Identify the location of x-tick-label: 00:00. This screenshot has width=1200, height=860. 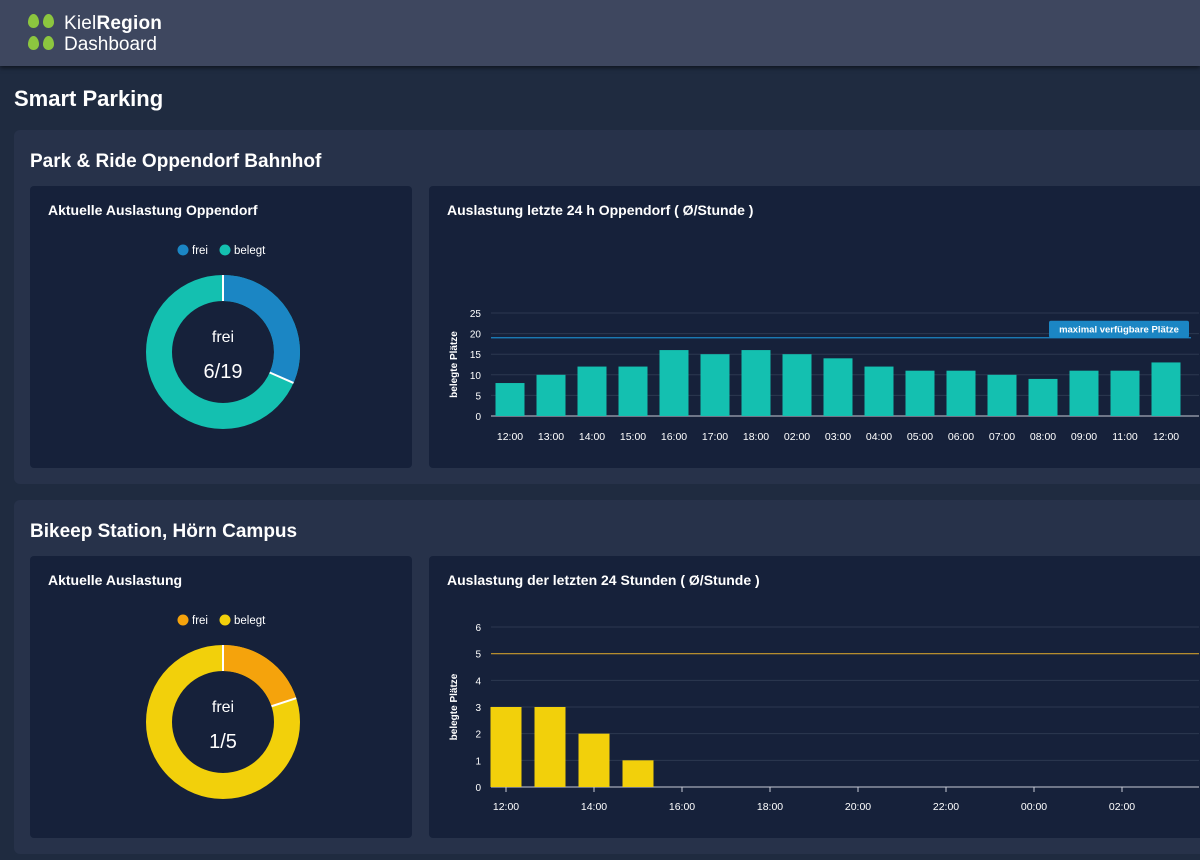
(1034, 807).